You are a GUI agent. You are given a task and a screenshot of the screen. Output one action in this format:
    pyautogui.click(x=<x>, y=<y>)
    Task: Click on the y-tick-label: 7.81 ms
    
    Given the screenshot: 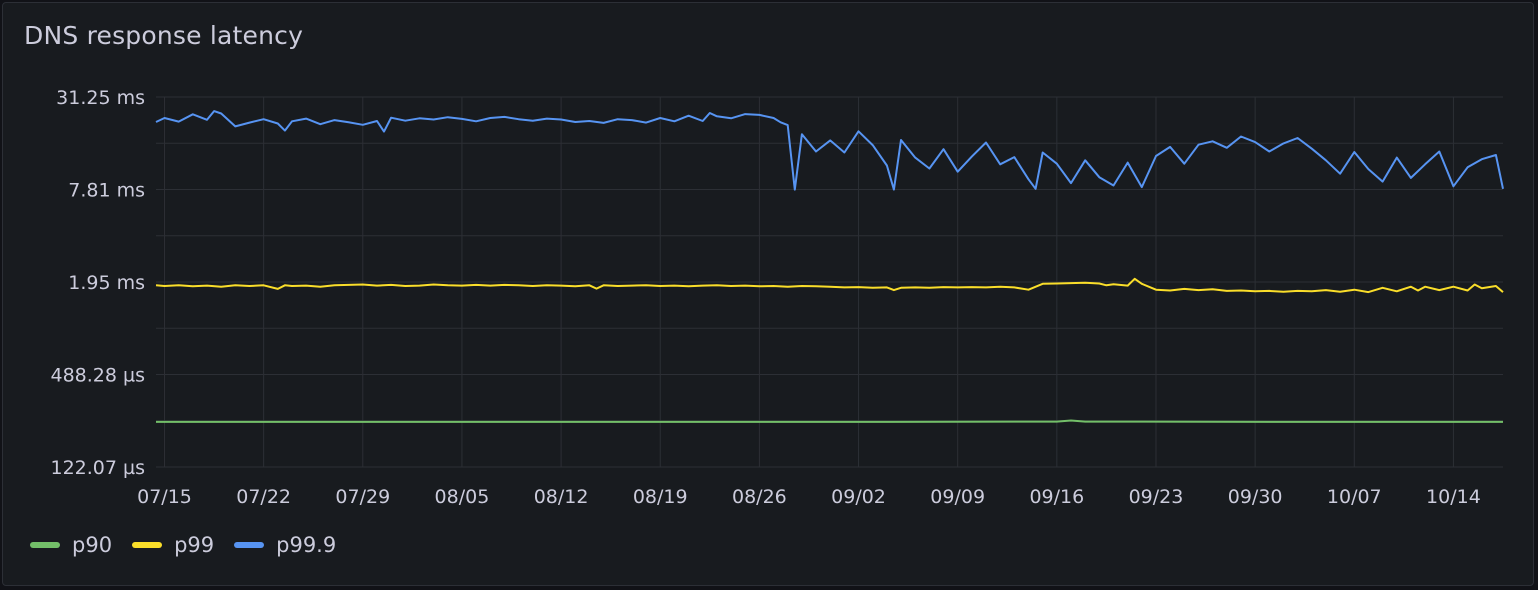 What is the action you would take?
    pyautogui.click(x=106, y=190)
    